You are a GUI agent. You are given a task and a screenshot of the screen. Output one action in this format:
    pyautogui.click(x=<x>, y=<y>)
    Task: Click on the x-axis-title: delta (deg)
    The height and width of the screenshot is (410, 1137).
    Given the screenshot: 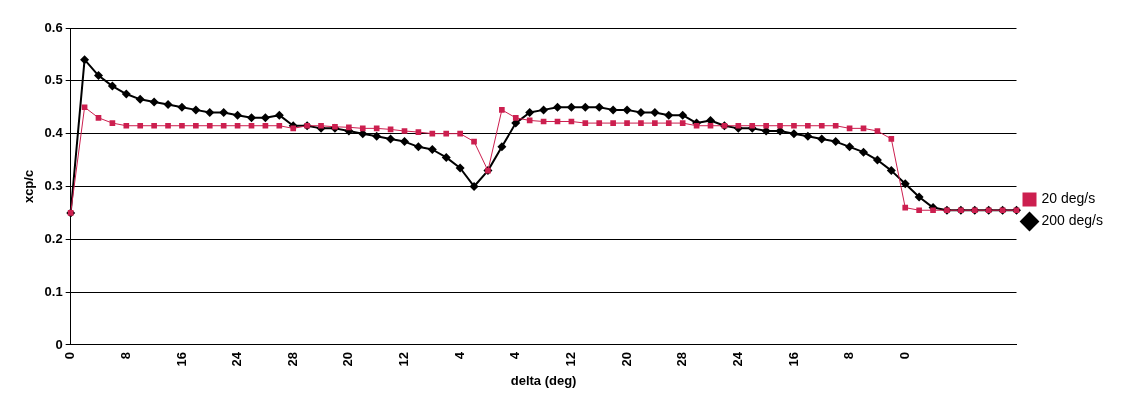 What is the action you would take?
    pyautogui.click(x=543, y=380)
    